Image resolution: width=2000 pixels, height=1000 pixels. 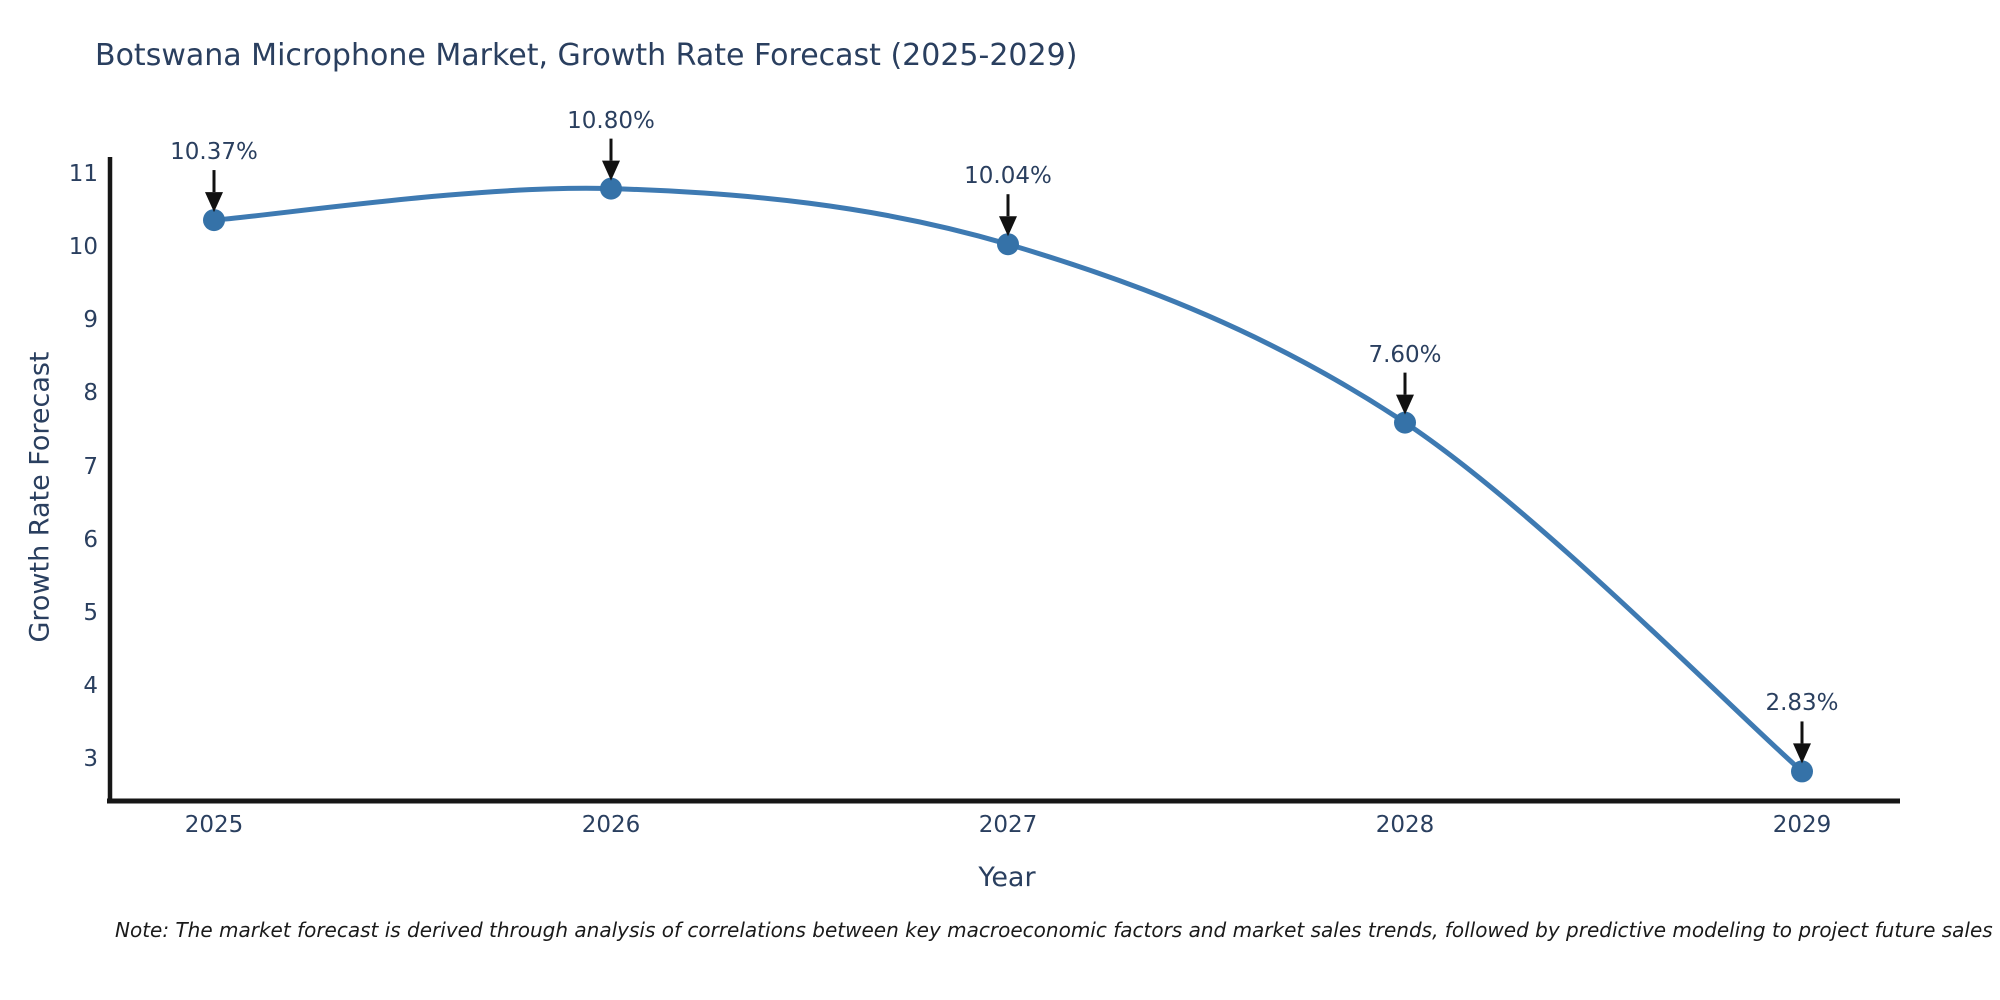 I want to click on x-tick-label: 2028, so click(x=1405, y=825).